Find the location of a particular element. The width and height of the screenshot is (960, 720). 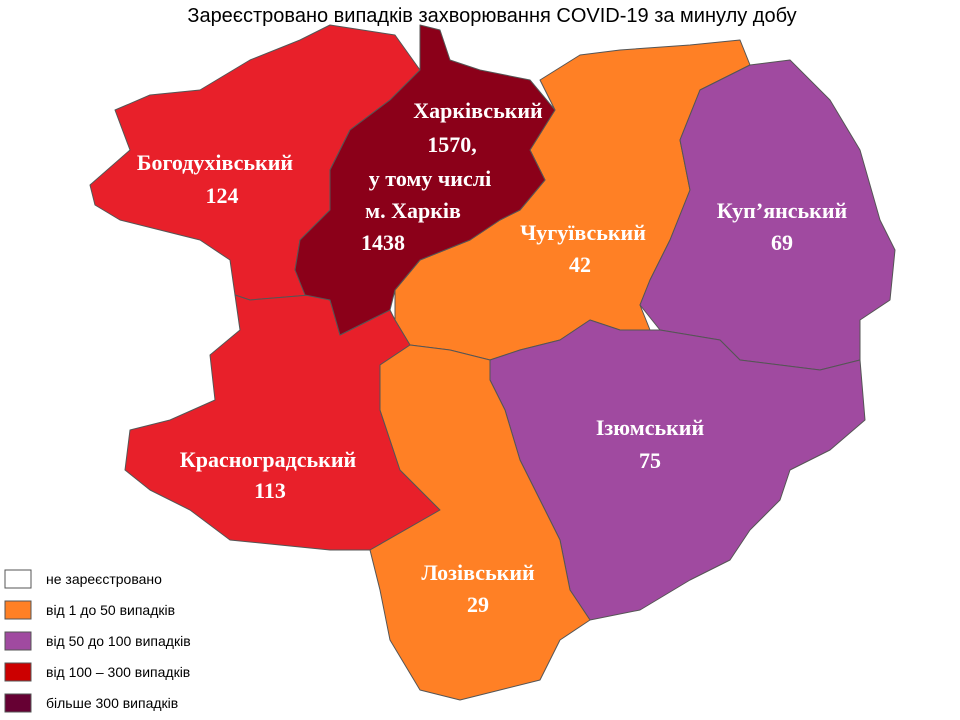

region-value: 1570, is located at coordinates (452, 144).